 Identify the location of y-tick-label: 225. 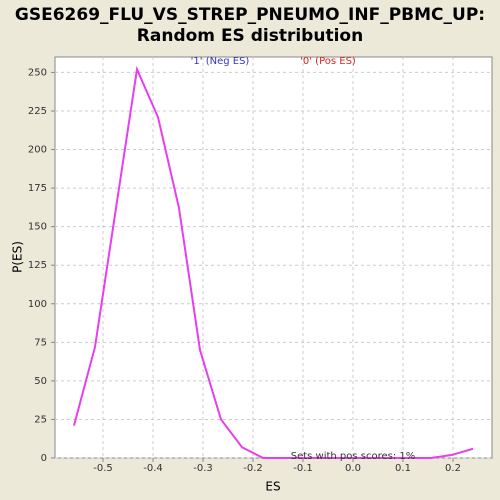
(37, 111).